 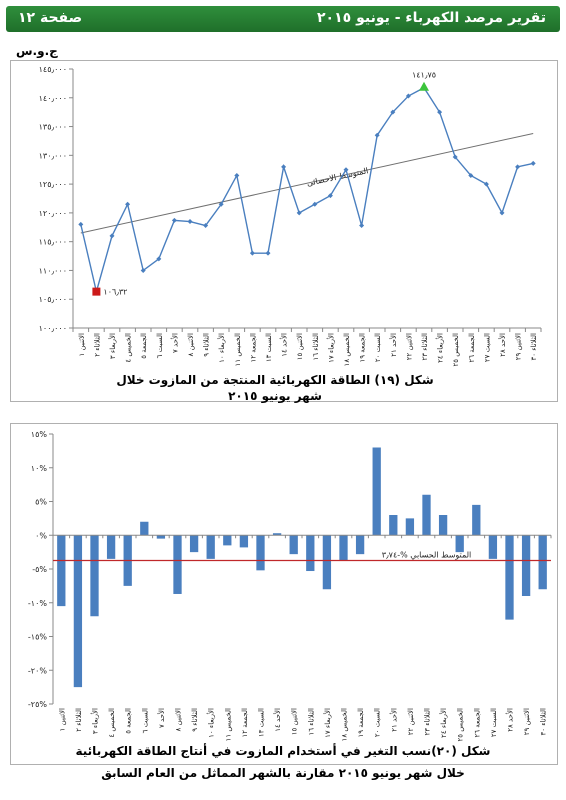 What do you see at coordinates (544, 722) in the screenshot?
I see `chart2-x-tick-label: الثلاثاء ٣٠` at bounding box center [544, 722].